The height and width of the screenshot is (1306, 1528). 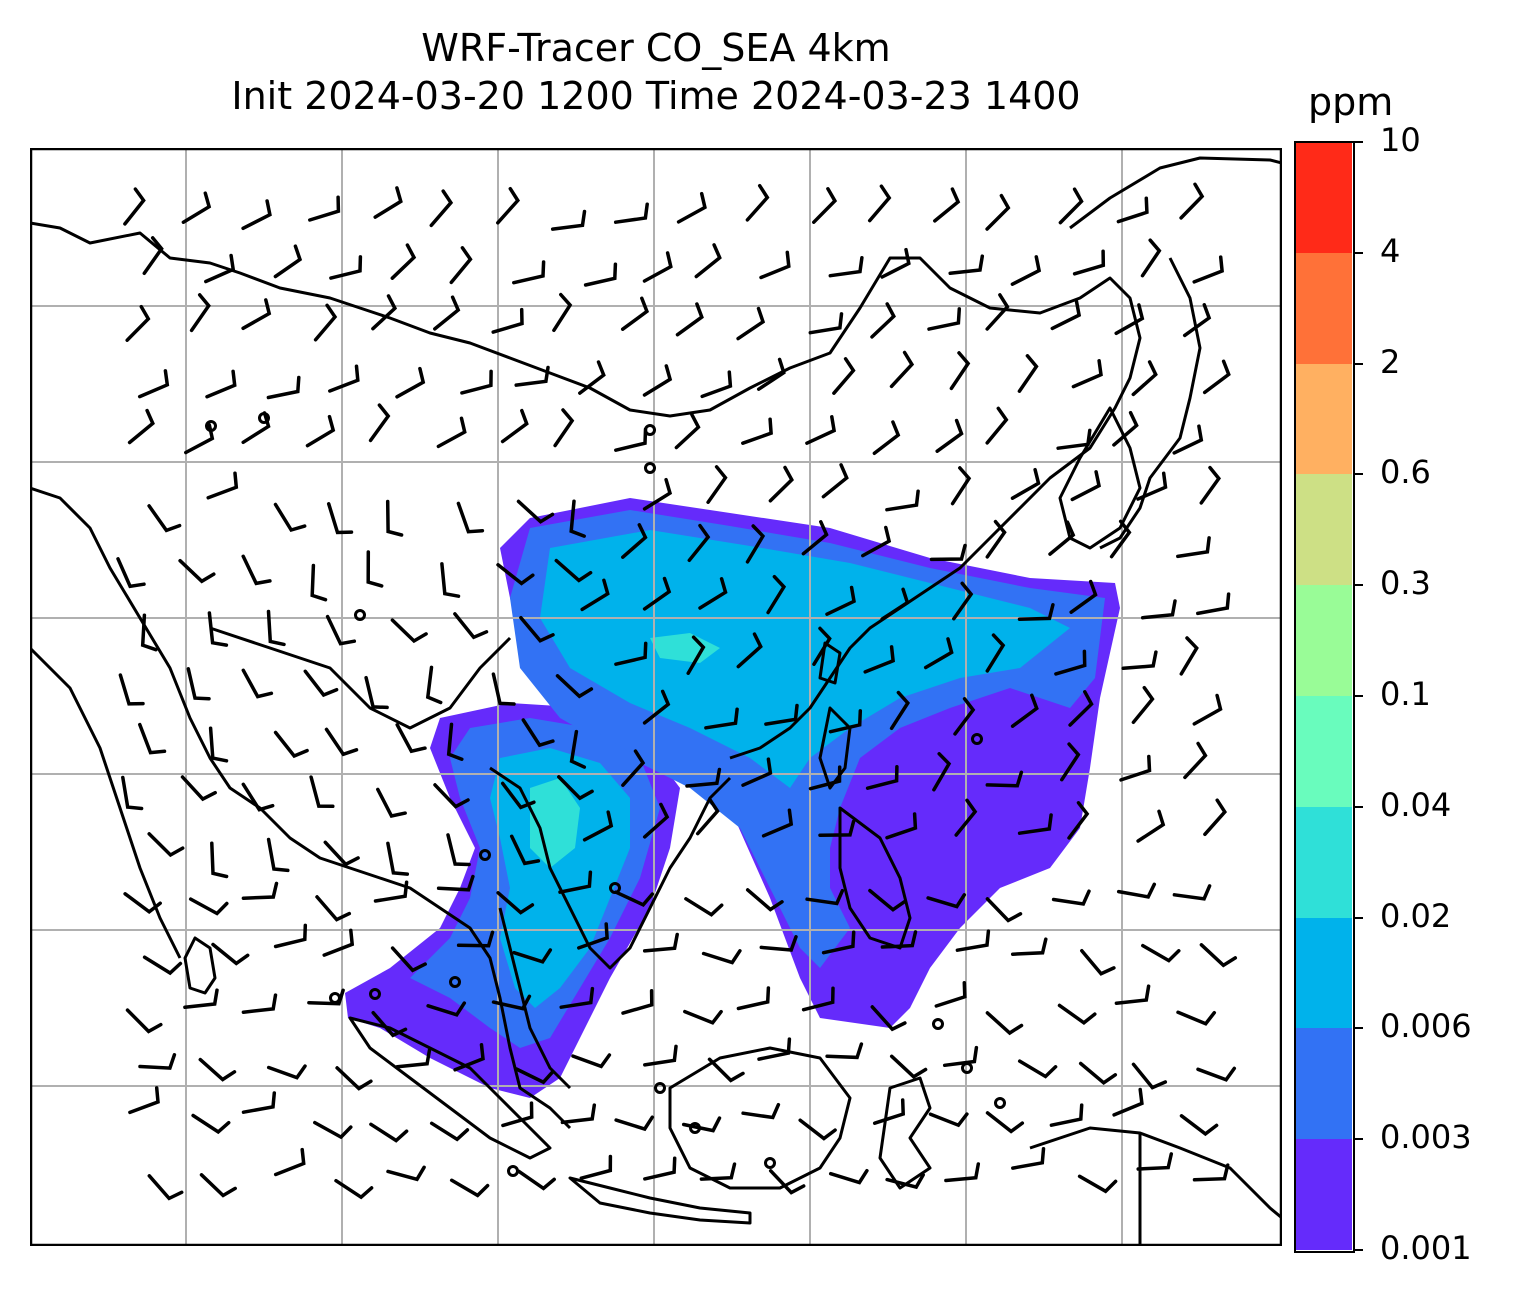 What do you see at coordinates (1100, 478) in the screenshot?
I see `coastline-korea` at bounding box center [1100, 478].